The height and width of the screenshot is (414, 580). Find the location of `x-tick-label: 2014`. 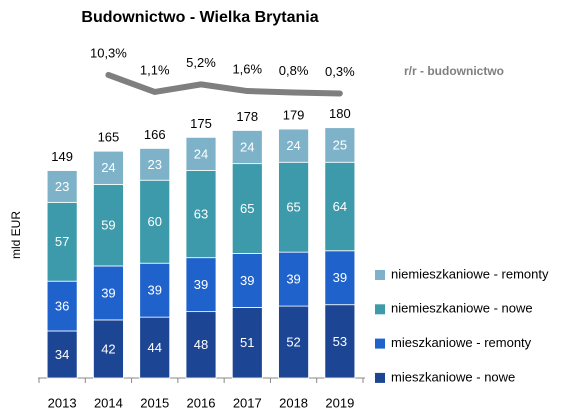

x-tick-label: 2014 is located at coordinates (108, 402).